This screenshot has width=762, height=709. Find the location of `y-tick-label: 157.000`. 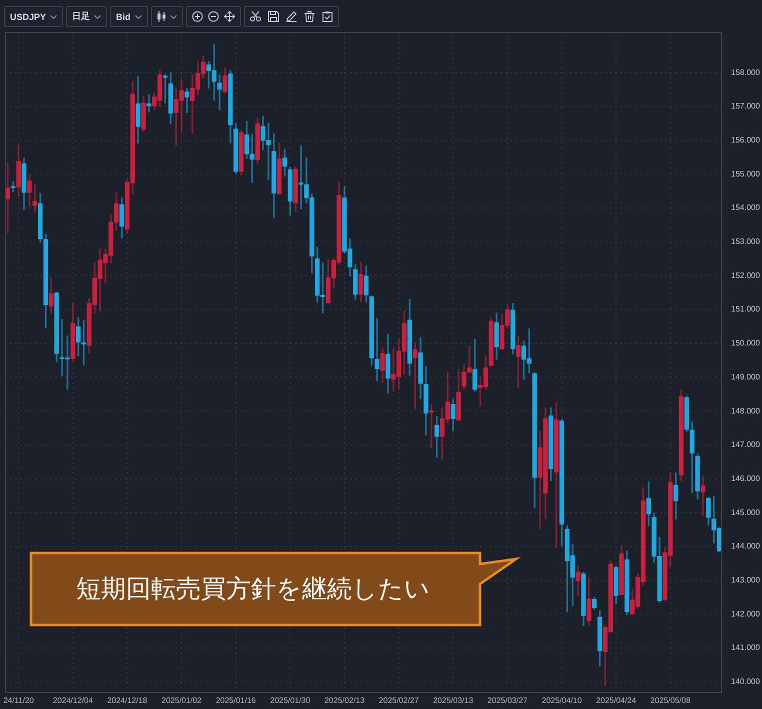

y-tick-label: 157.000 is located at coordinates (745, 106).